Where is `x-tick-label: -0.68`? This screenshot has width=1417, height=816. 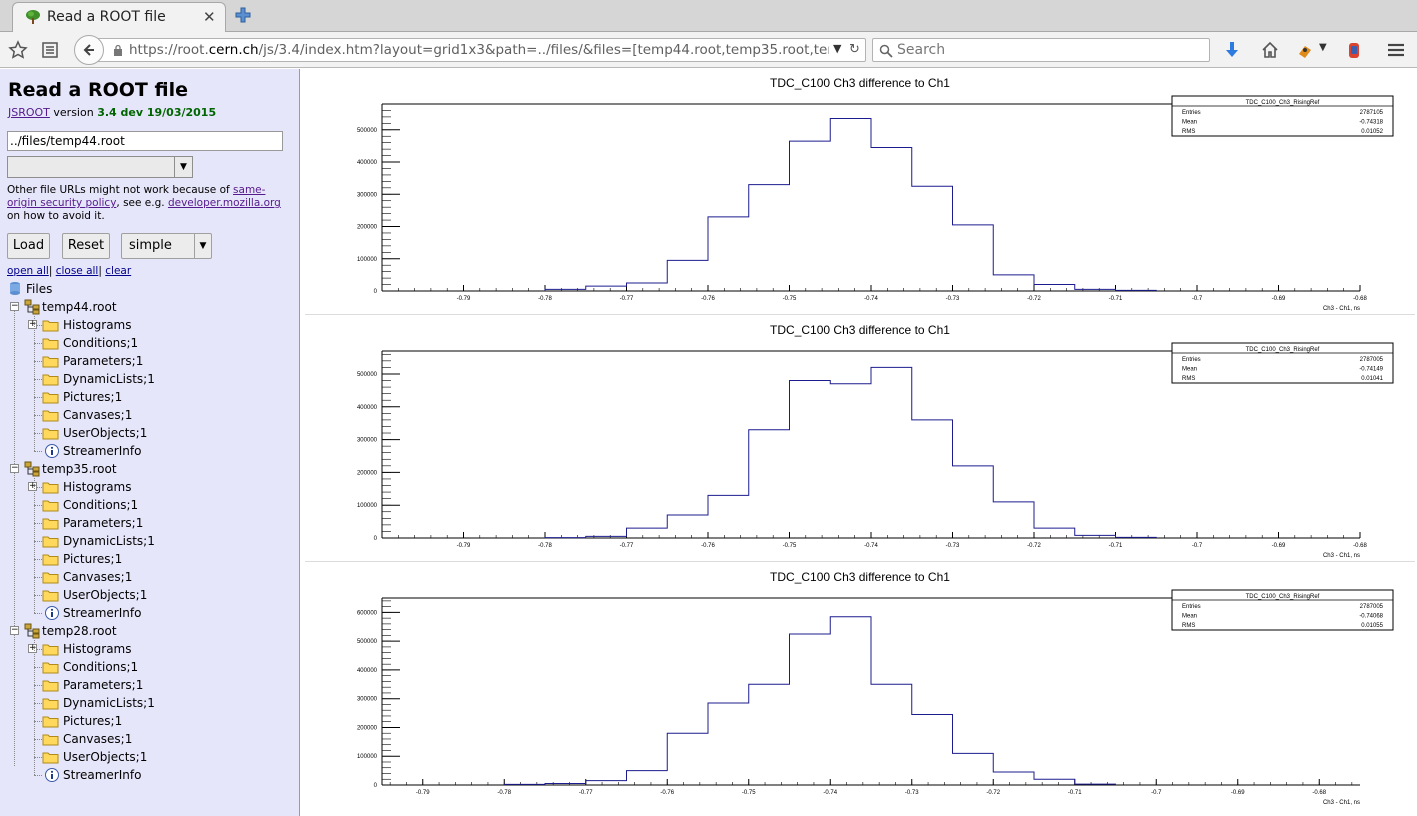 x-tick-label: -0.68 is located at coordinates (1360, 299).